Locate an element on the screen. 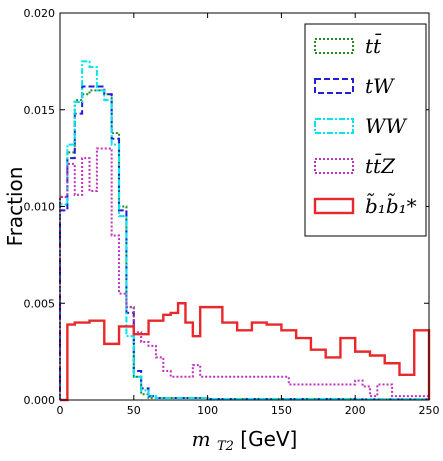 The width and height of the screenshot is (443, 461). legend: tt̄ tW WW tt̄Z b̃₁b̃₁* is located at coordinates (365, 130).